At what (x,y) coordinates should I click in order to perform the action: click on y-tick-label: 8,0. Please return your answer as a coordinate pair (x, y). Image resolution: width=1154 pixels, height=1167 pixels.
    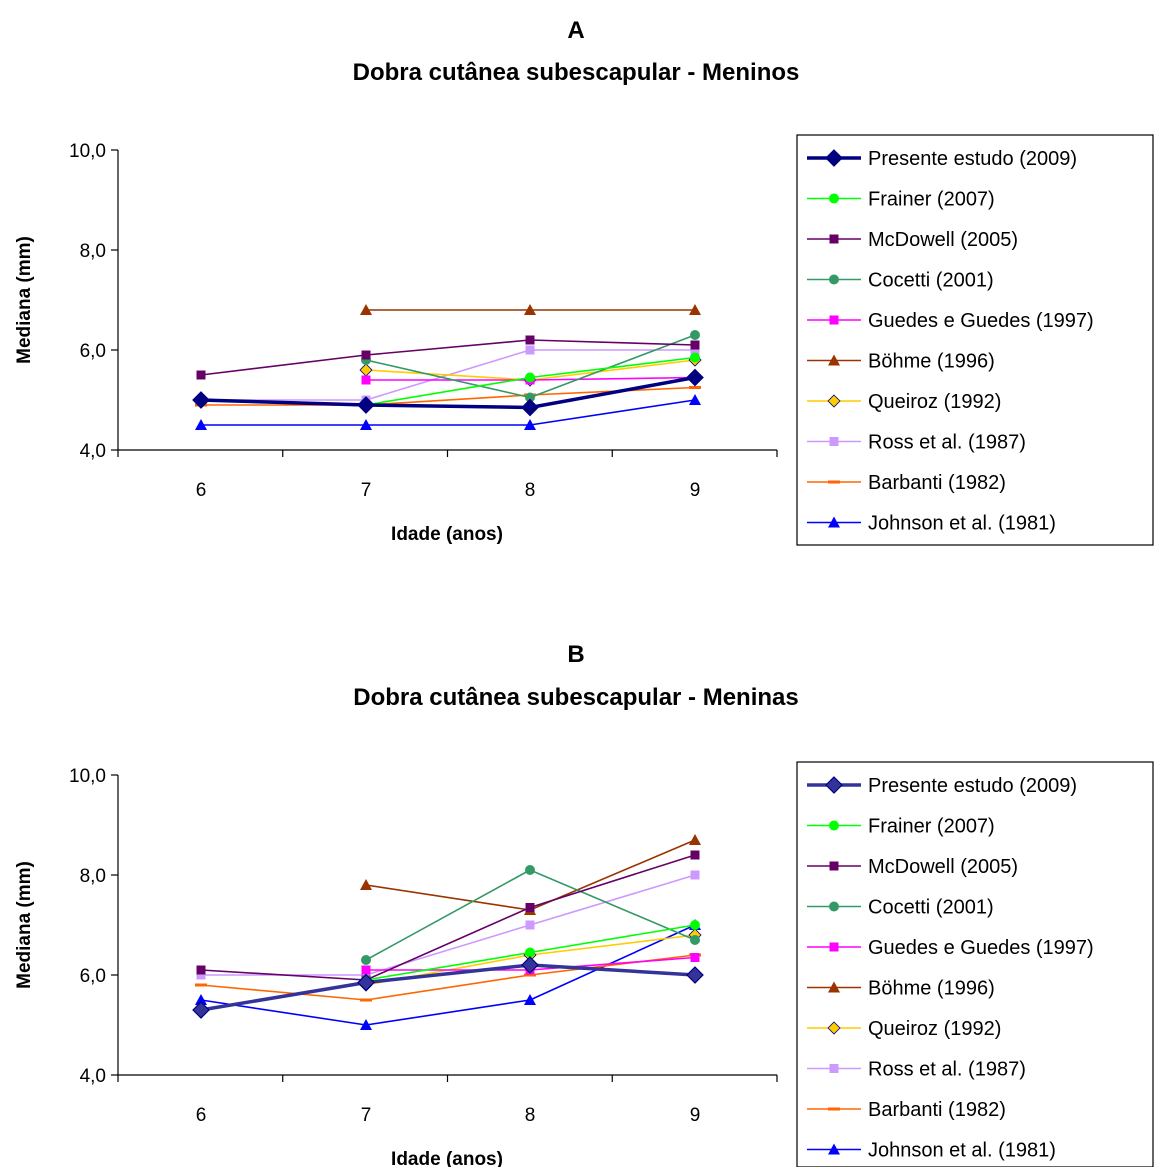
    Looking at the image, I should click on (93, 876).